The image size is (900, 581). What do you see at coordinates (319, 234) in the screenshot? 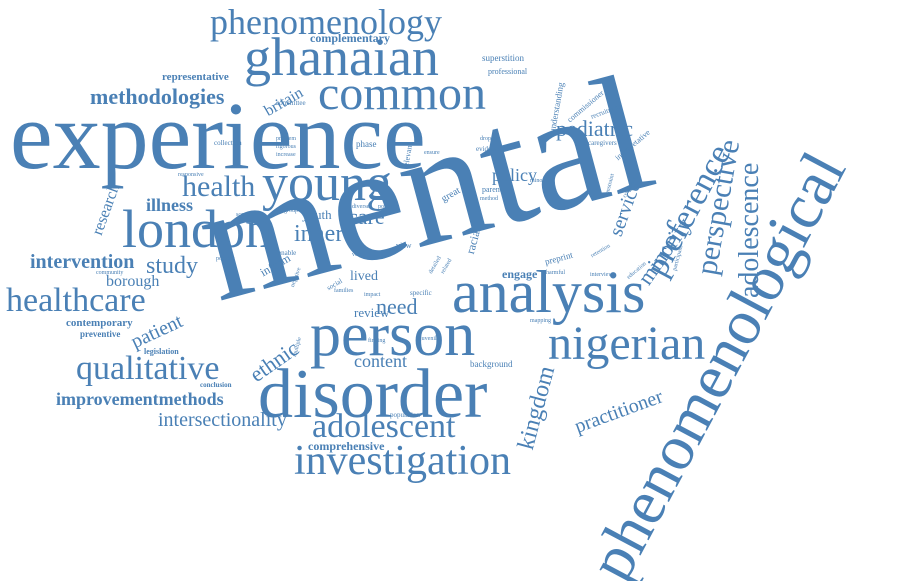
I see `word-inner: inner` at bounding box center [319, 234].